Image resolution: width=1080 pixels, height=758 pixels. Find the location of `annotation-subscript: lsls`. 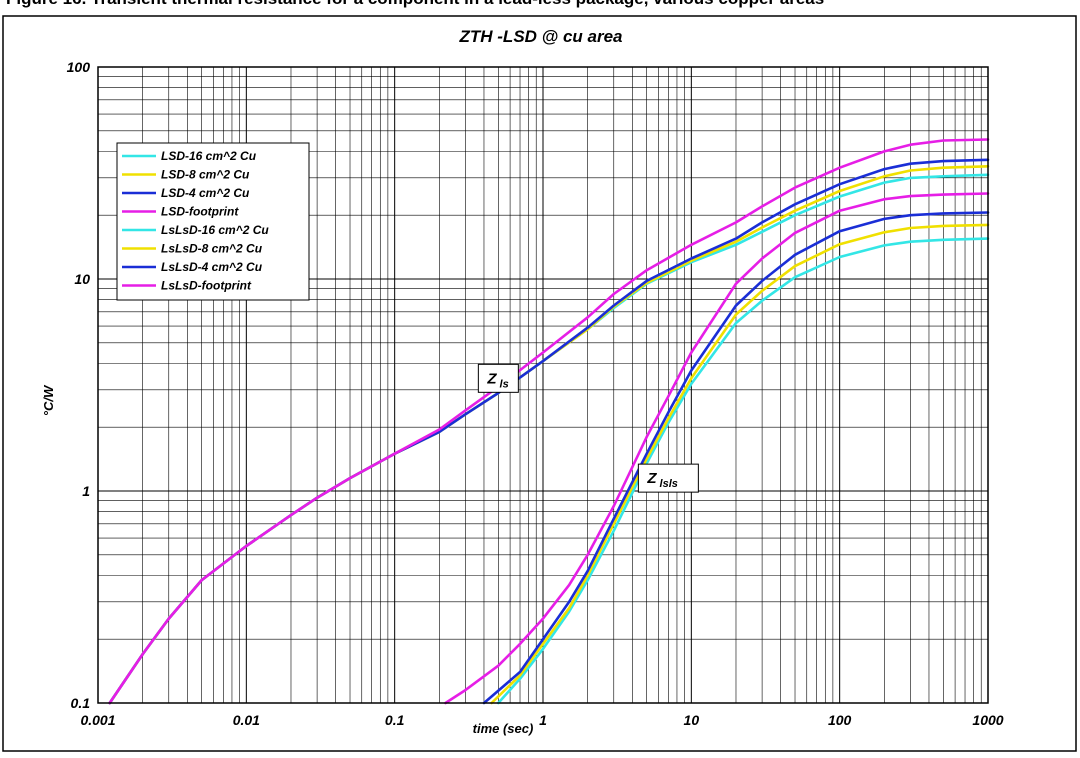

annotation-subscript: lsls is located at coordinates (669, 484).